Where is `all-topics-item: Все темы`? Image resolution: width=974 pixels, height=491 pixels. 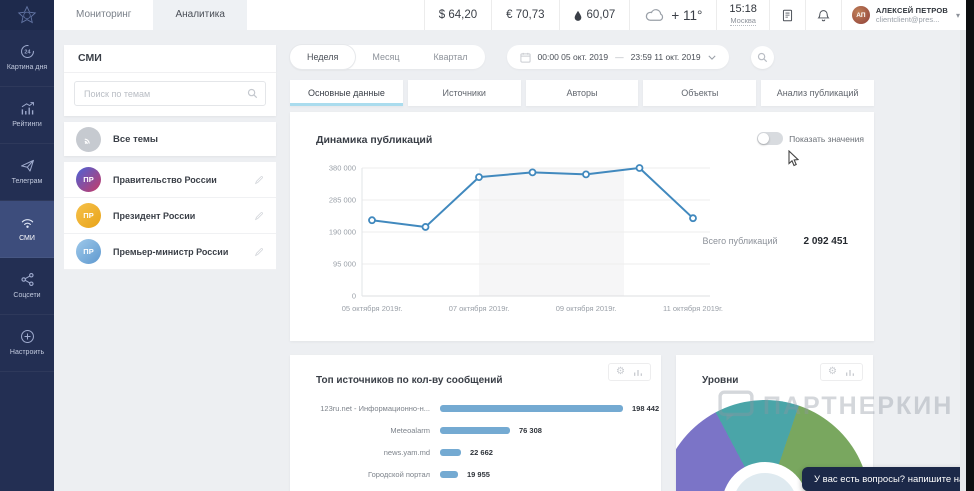 all-topics-item: Все темы is located at coordinates (170, 139).